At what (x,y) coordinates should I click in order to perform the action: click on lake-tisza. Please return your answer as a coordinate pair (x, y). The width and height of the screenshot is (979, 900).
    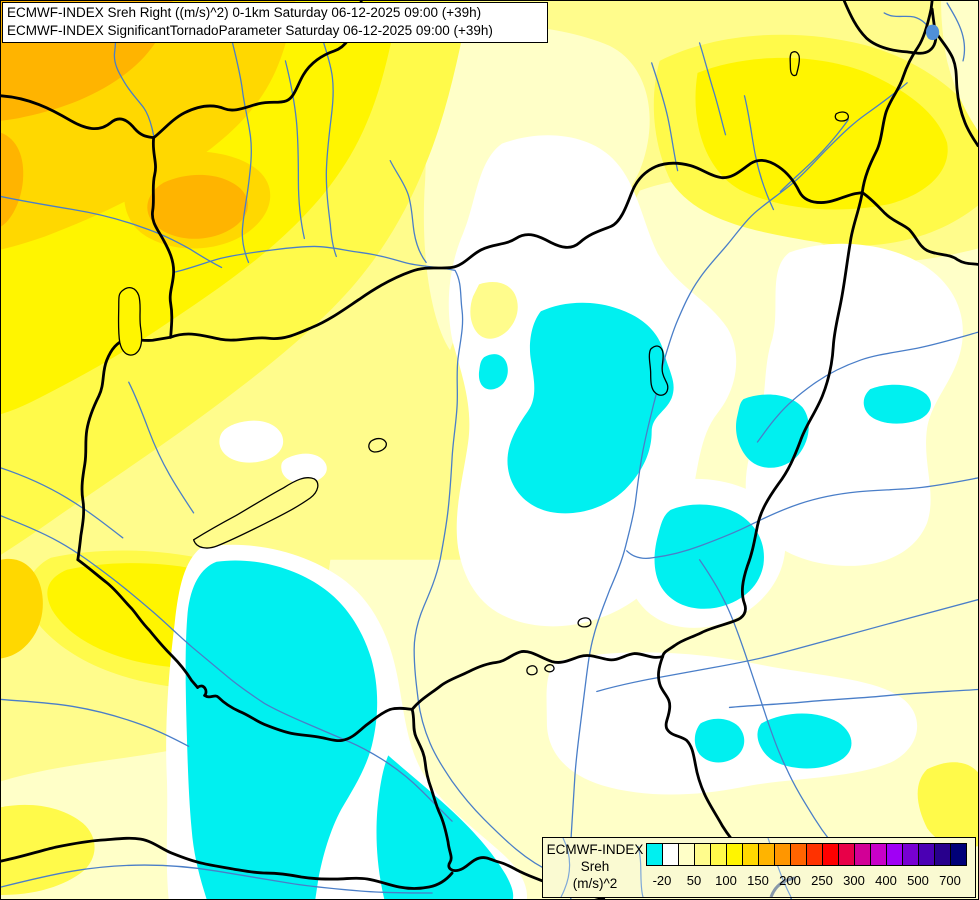
    Looking at the image, I should click on (658, 370).